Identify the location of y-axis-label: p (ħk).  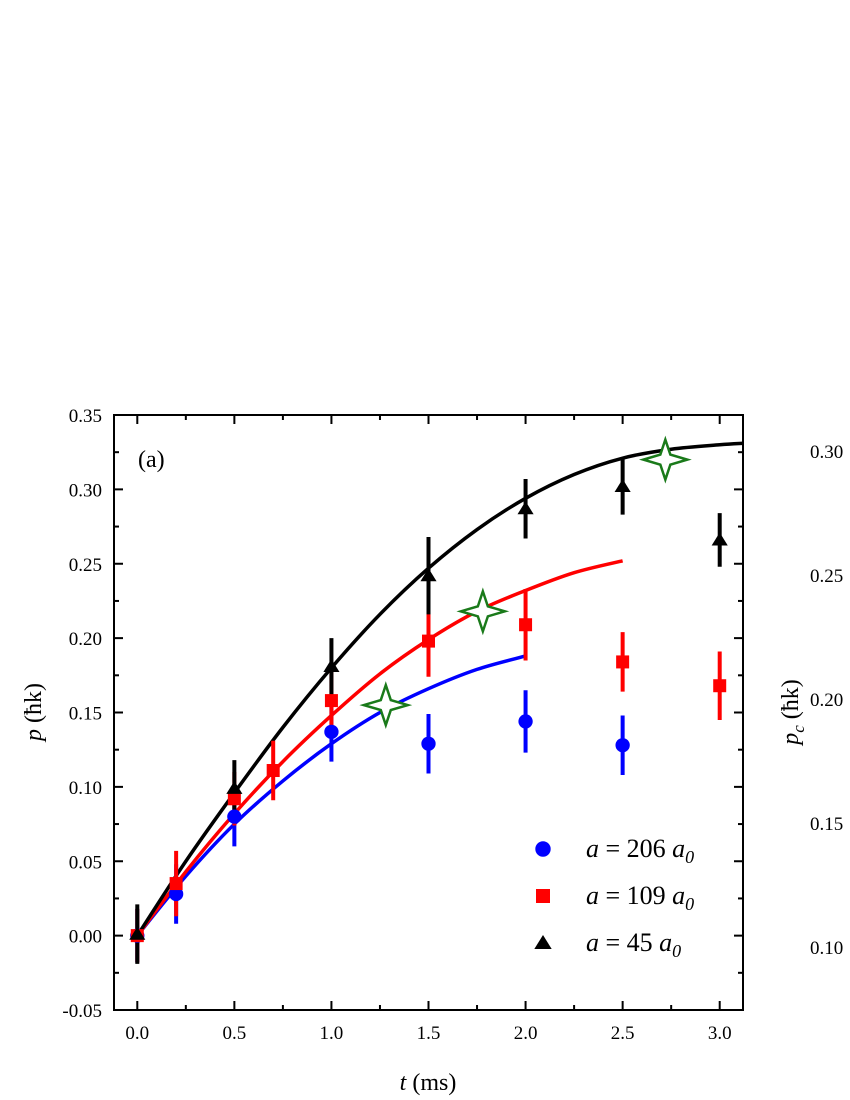
(34, 713).